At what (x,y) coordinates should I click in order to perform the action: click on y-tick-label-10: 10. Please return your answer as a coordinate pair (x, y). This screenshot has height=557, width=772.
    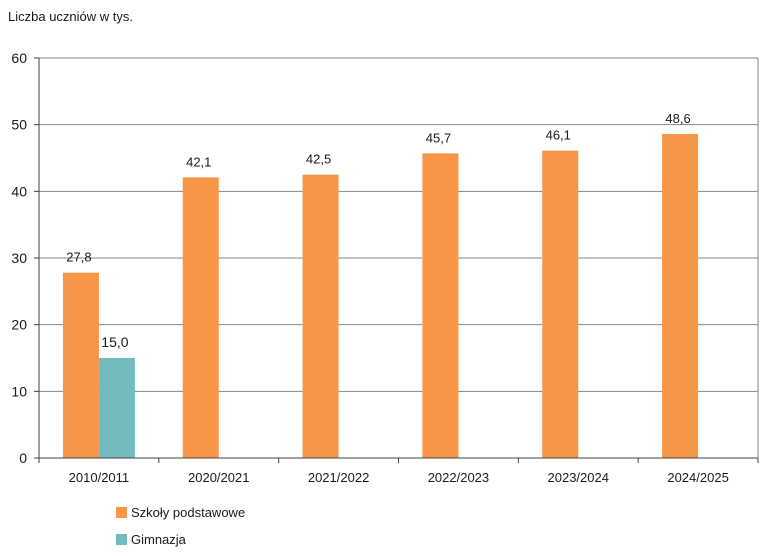
    Looking at the image, I should click on (19, 391).